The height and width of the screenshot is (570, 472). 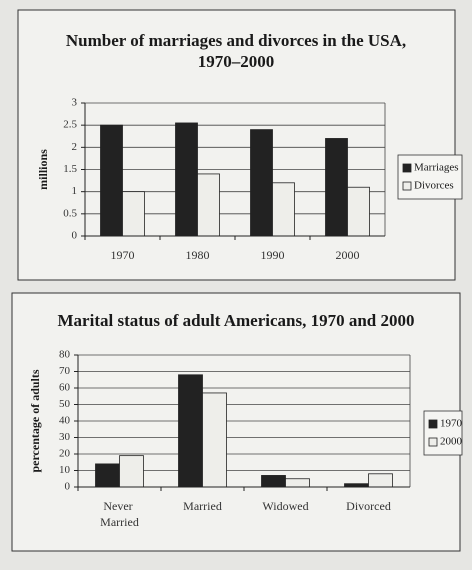 I want to click on y-tick-label: 70, so click(x=65, y=371).